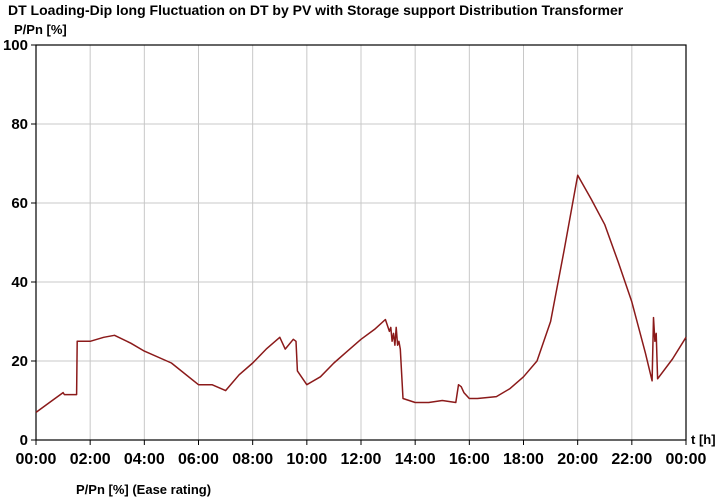 The width and height of the screenshot is (720, 499). What do you see at coordinates (361, 459) in the screenshot?
I see `x-tick-label: 12:00` at bounding box center [361, 459].